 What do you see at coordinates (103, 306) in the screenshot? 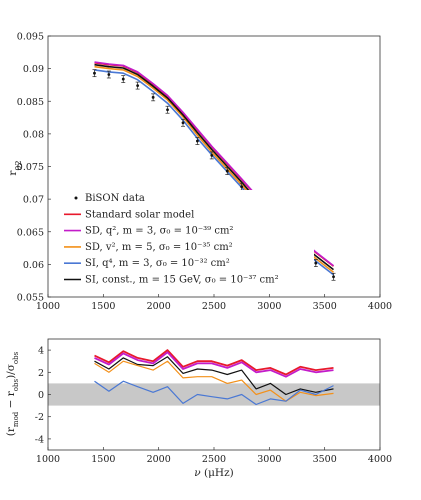
I see `top-x-tick-label: 1500` at bounding box center [103, 306].